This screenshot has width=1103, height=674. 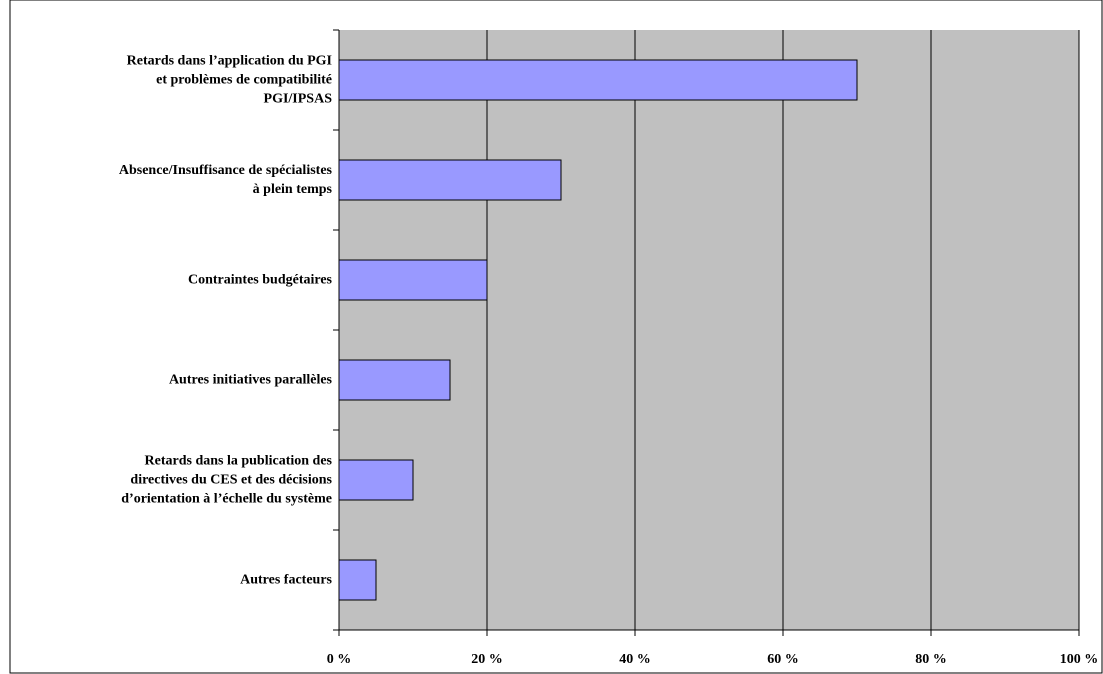 I want to click on category-label: Autres initiatives parallèles, so click(x=250, y=380).